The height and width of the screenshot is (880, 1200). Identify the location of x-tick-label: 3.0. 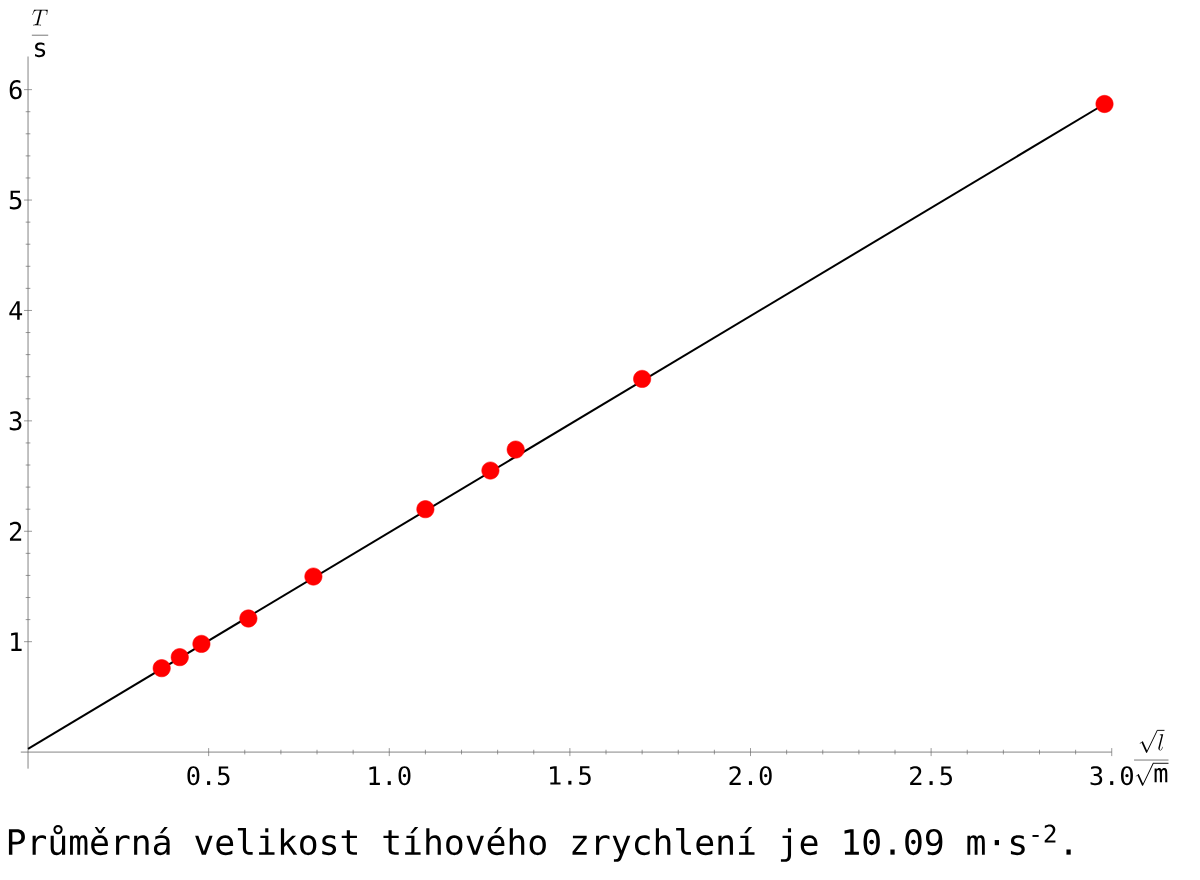
(1111, 776).